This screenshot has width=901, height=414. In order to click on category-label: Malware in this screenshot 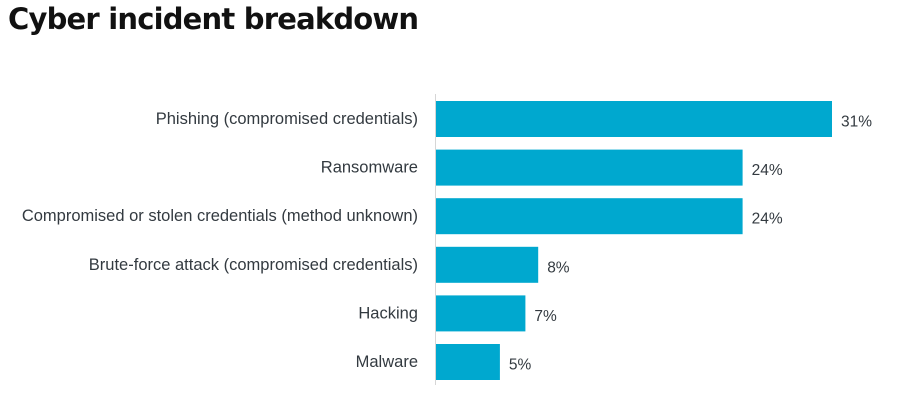, I will do `click(387, 362)`.